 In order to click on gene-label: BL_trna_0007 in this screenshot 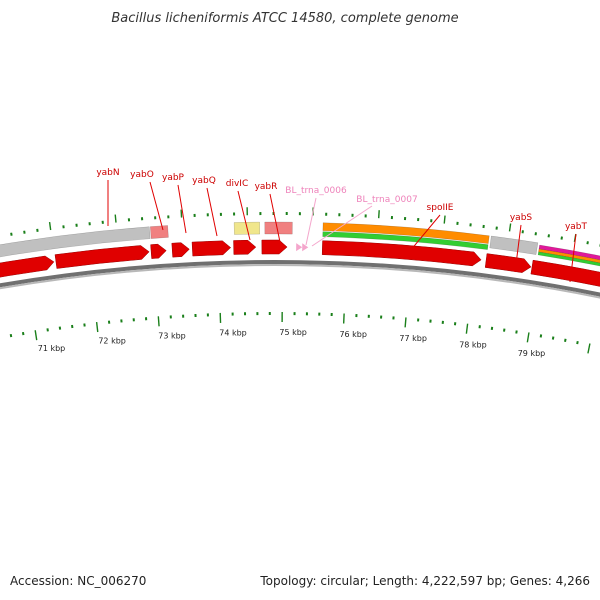, I will do `click(386, 200)`.